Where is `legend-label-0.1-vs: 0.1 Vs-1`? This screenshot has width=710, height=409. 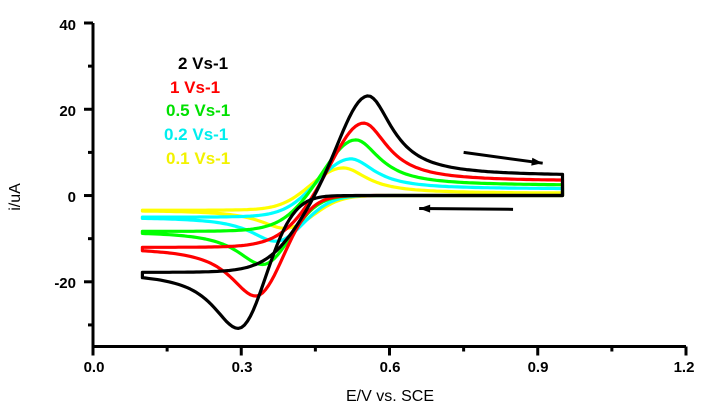 legend-label-0.1-vs: 0.1 Vs-1 is located at coordinates (198, 158).